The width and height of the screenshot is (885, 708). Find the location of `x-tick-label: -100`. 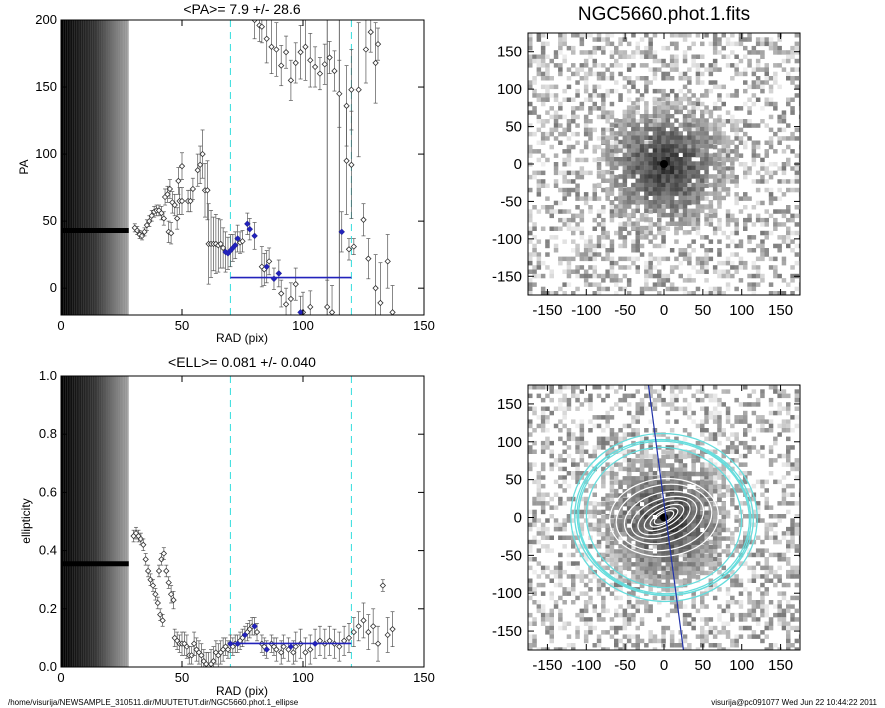

x-tick-label: -100 is located at coordinates (586, 310).